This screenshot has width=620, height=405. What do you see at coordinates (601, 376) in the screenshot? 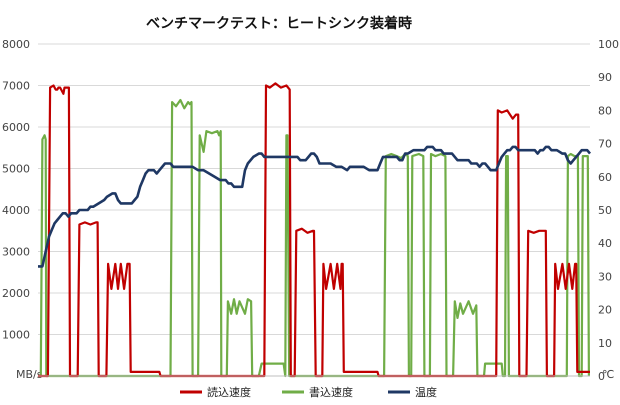
I see `right-tick-label: 0` at bounding box center [601, 376].